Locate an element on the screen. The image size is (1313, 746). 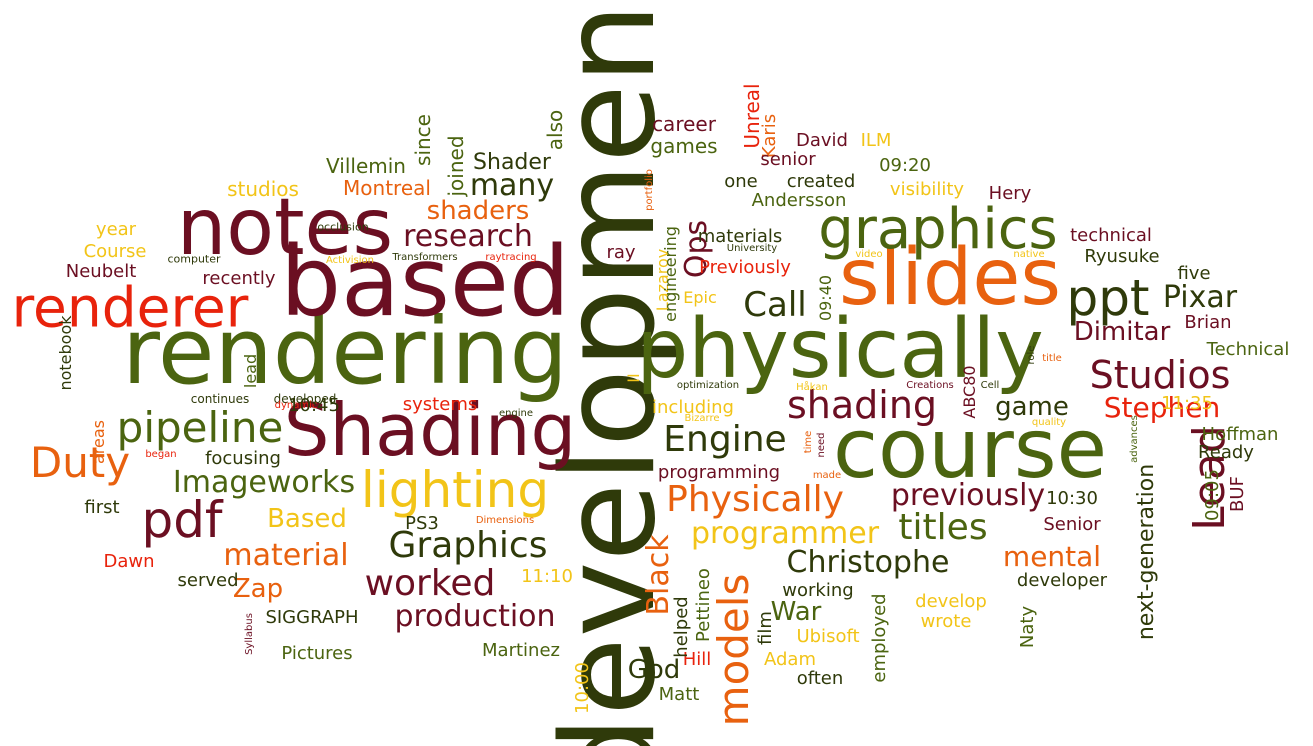
word: recently is located at coordinates (239, 278).